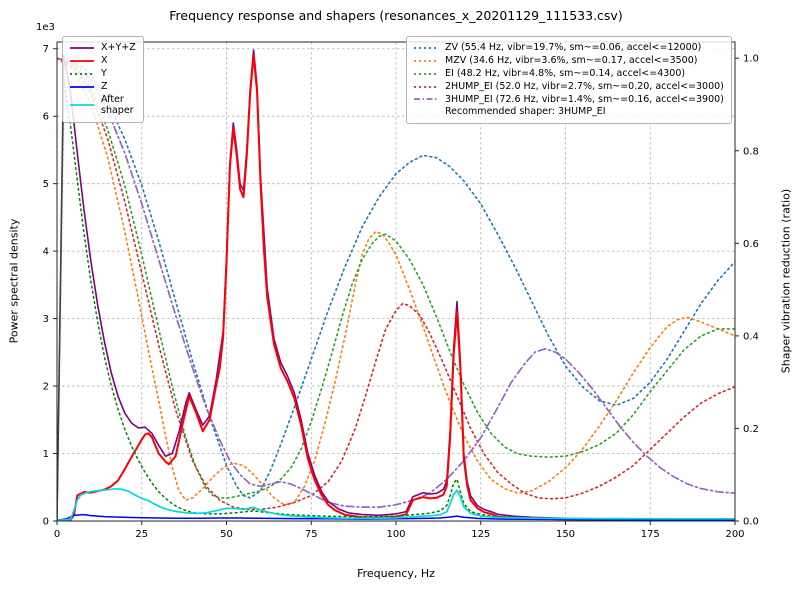 The width and height of the screenshot is (800, 600). Describe the element at coordinates (46, 252) in the screenshot. I see `y-left-tick-label: 4` at that location.